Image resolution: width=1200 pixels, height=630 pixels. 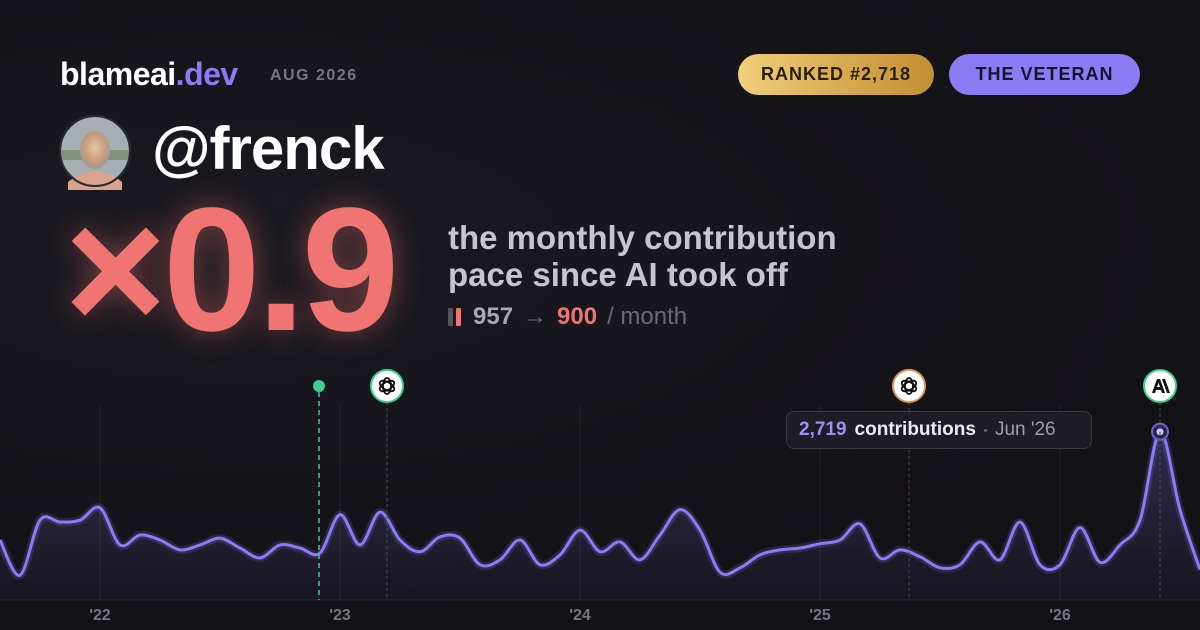 What do you see at coordinates (100, 615) in the screenshot?
I see `x-tick-label: '22` at bounding box center [100, 615].